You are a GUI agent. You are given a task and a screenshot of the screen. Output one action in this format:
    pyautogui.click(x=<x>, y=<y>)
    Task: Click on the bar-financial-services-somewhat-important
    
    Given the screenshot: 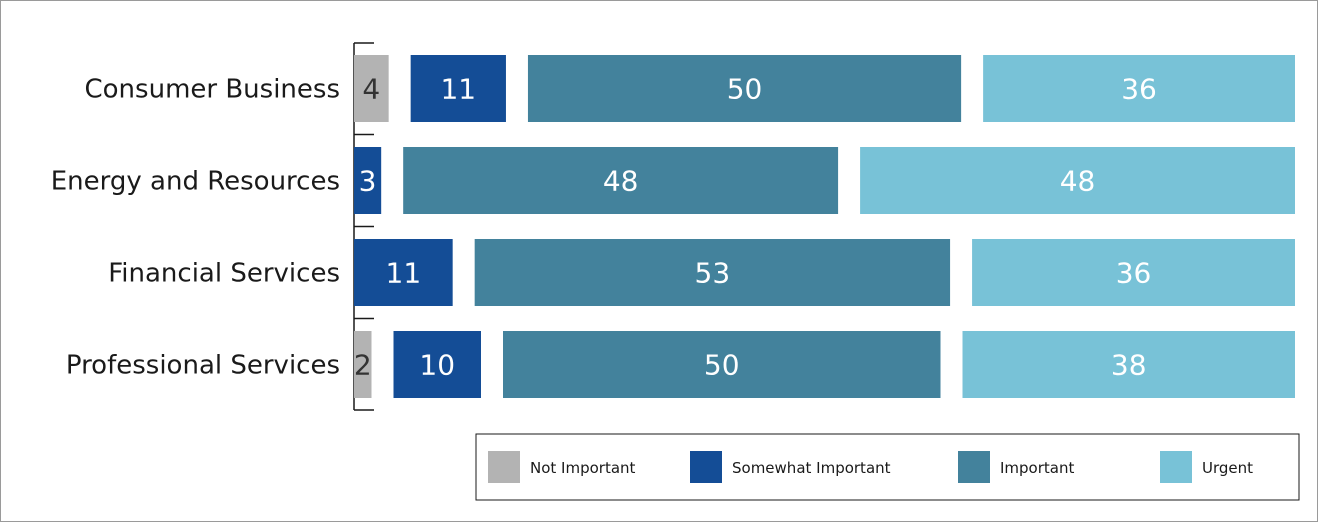 What is the action you would take?
    pyautogui.click(x=403, y=272)
    